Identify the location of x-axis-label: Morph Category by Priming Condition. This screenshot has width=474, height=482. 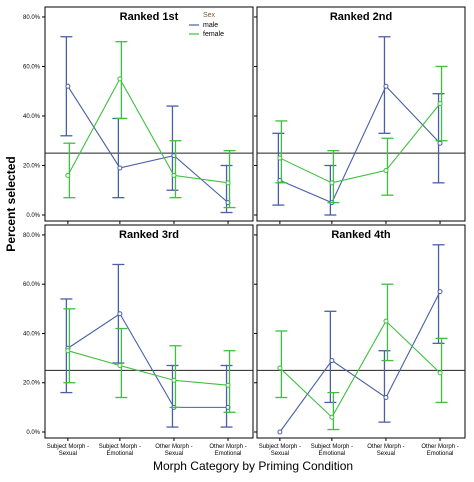
(253, 466).